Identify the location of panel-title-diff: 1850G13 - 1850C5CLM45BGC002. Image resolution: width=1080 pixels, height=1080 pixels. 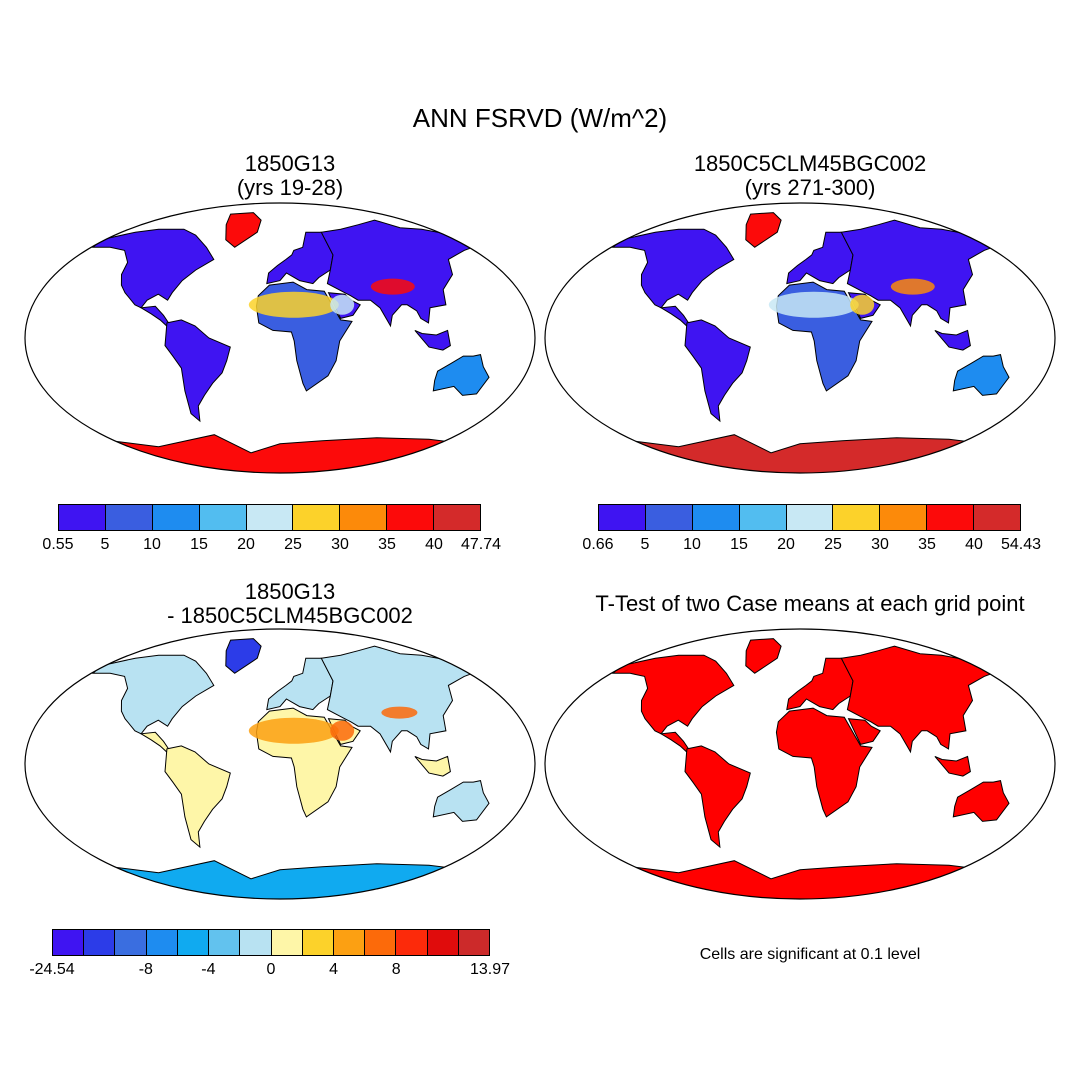
(290, 604).